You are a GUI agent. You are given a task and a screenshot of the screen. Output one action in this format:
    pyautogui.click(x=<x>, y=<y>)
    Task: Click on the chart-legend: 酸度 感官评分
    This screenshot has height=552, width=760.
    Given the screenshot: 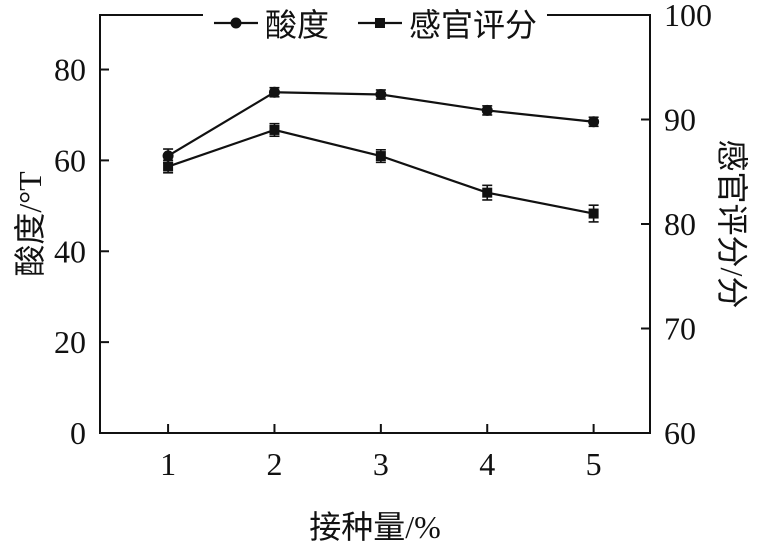 What is the action you would take?
    pyautogui.click(x=375, y=23)
    